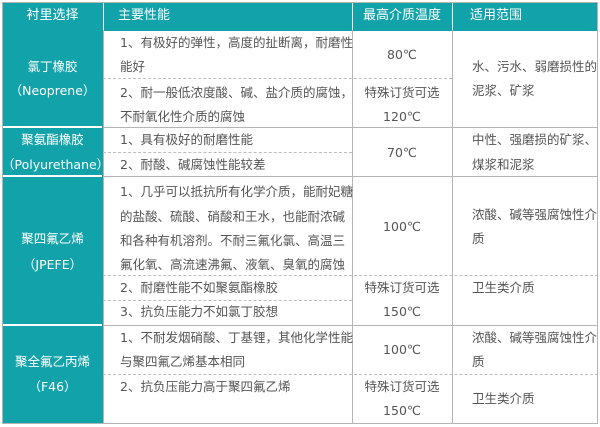  What do you see at coordinates (205, 386) in the screenshot?
I see `property-text: 2、抗负压能力高于聚四氟乙烯` at bounding box center [205, 386].